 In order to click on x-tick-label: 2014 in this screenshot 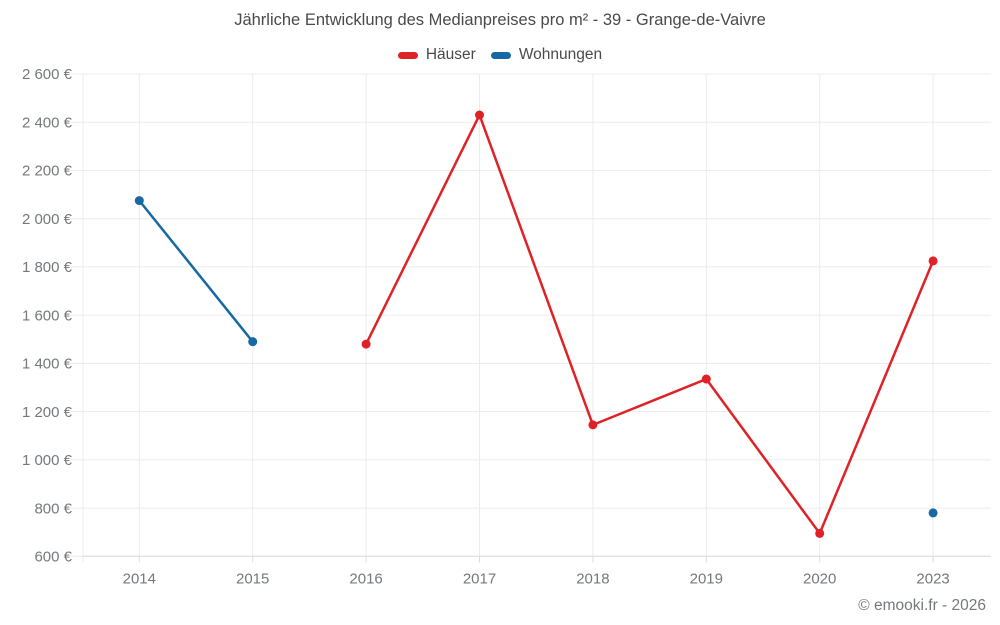, I will do `click(139, 579)`.